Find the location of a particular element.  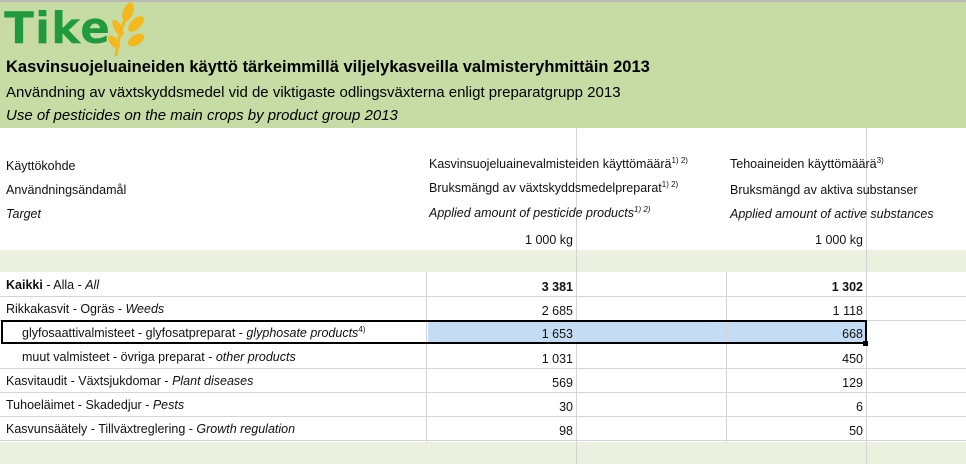

tike-logo: Tike is located at coordinates (79, 30).